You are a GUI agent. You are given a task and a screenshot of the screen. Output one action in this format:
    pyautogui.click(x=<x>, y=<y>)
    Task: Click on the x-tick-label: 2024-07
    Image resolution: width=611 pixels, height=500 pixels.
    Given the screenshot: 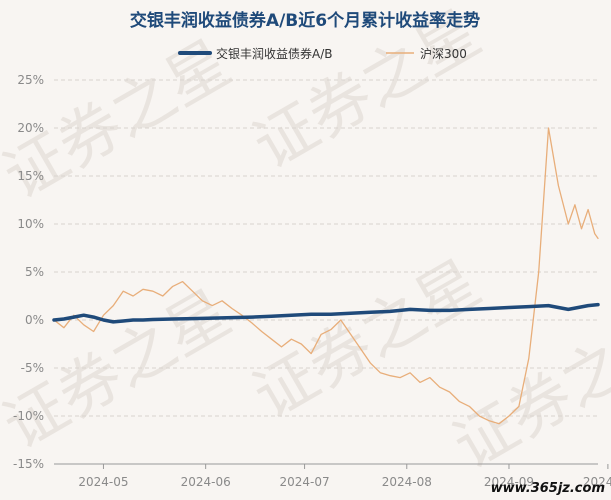 What is the action you would take?
    pyautogui.click(x=304, y=482)
    